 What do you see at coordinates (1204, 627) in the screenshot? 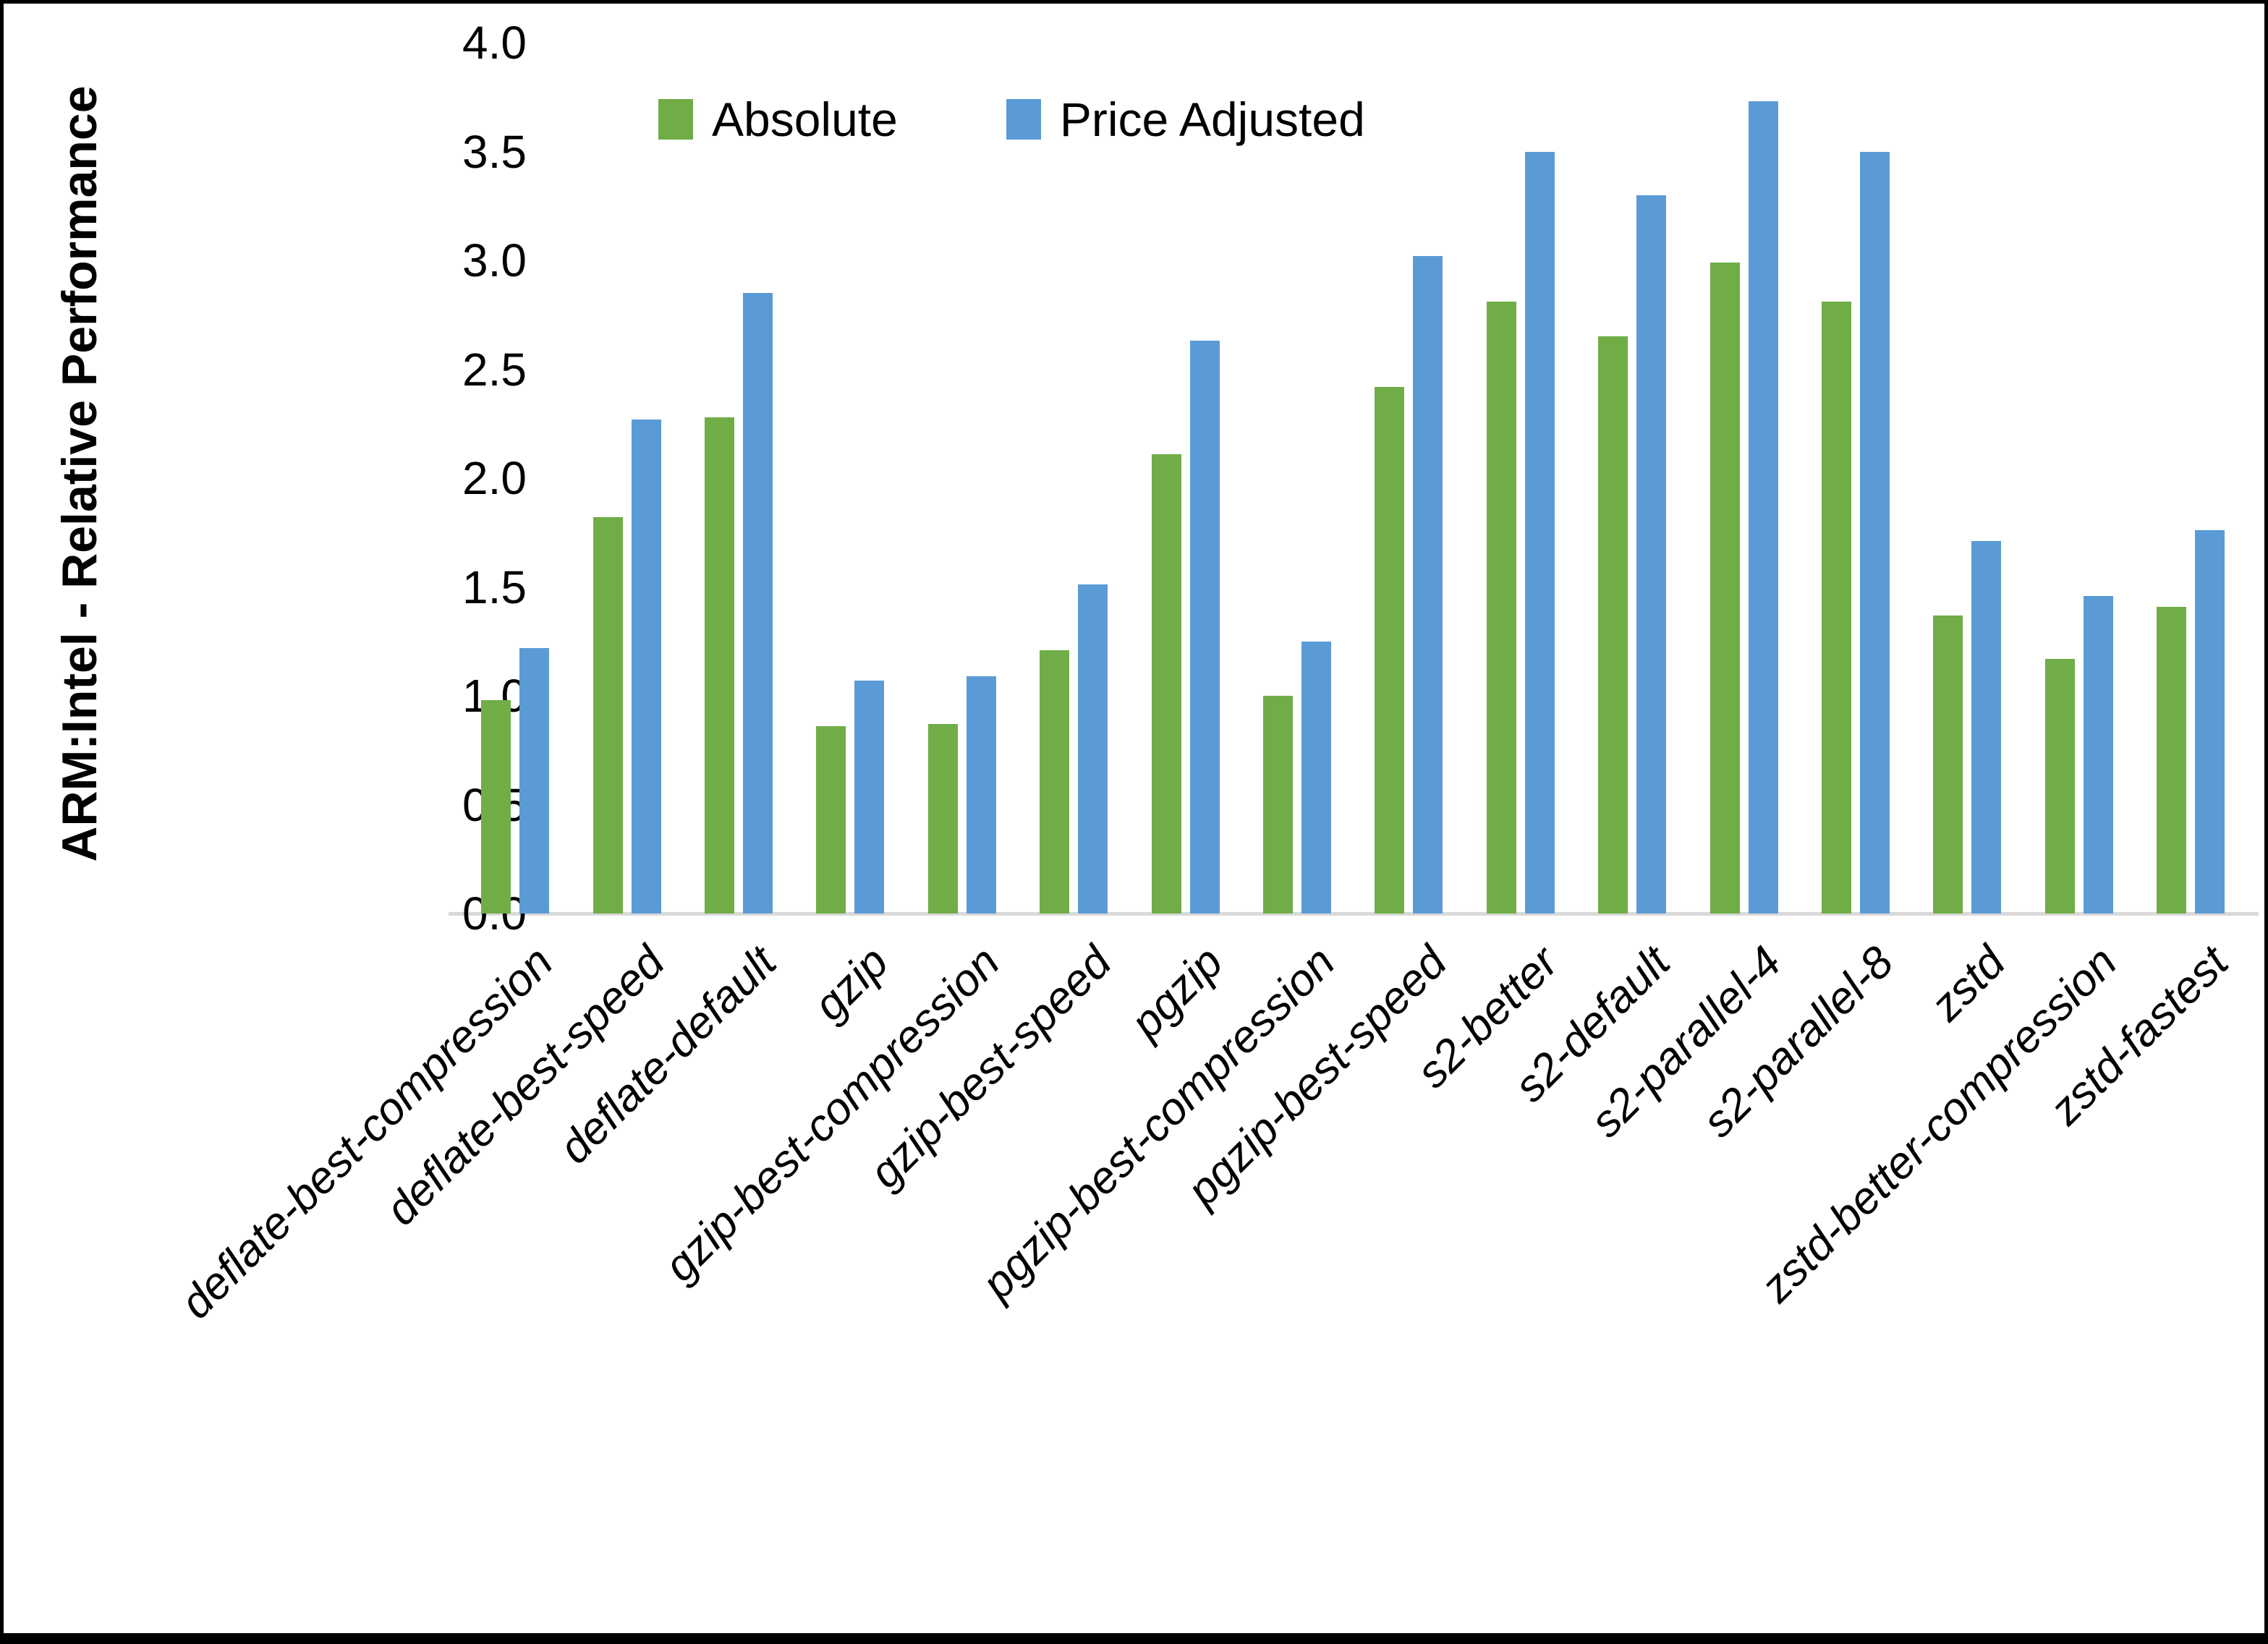
I see `bar-price-adjusted-pgzip` at bounding box center [1204, 627].